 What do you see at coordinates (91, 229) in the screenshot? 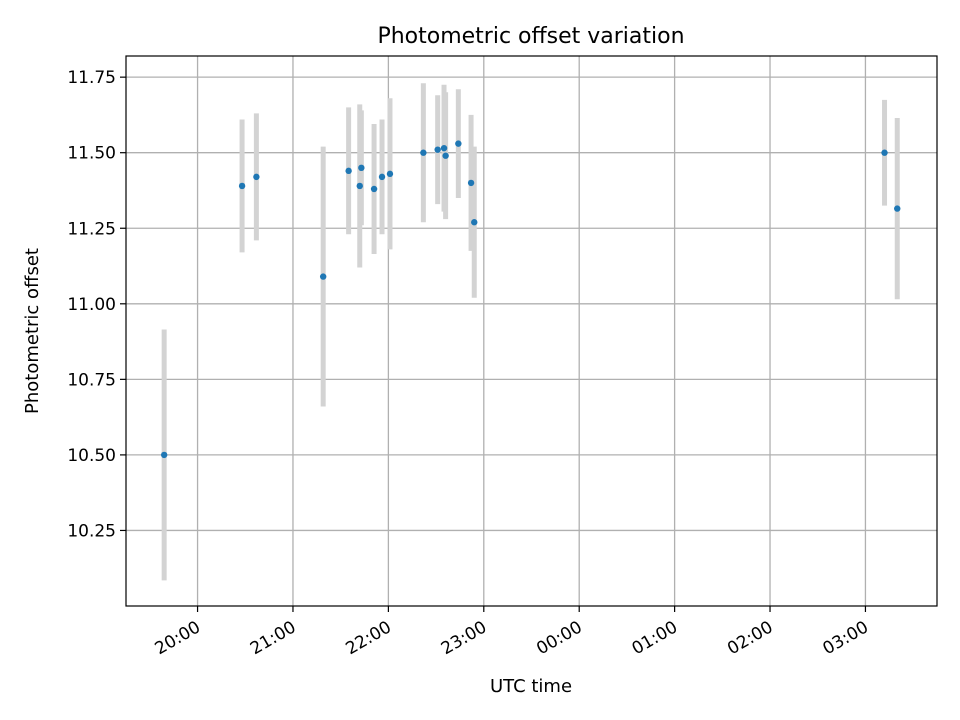
I see `y-tick-label: 11.25` at bounding box center [91, 229].